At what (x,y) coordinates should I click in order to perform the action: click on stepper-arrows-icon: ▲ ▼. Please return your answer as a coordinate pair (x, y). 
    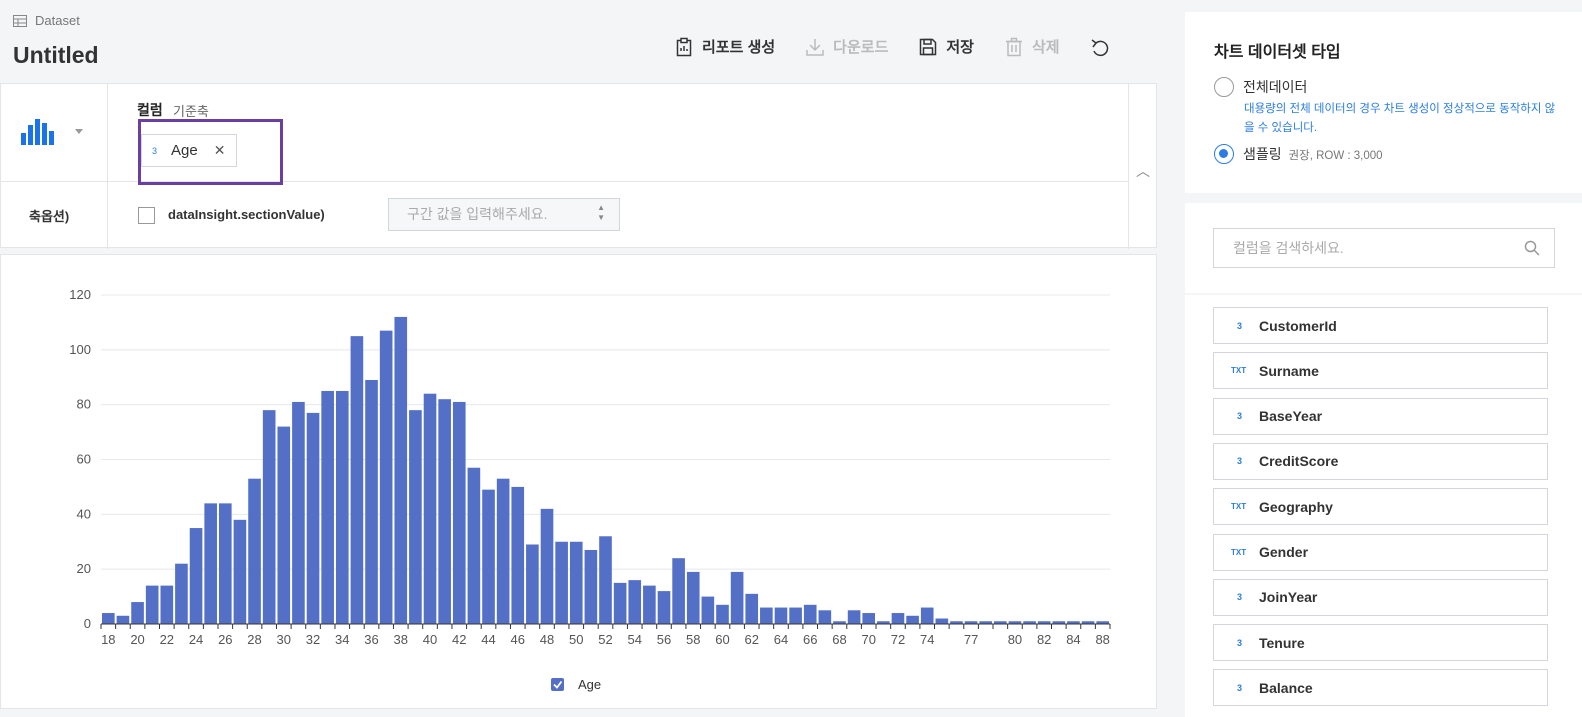
    Looking at the image, I should click on (601, 212).